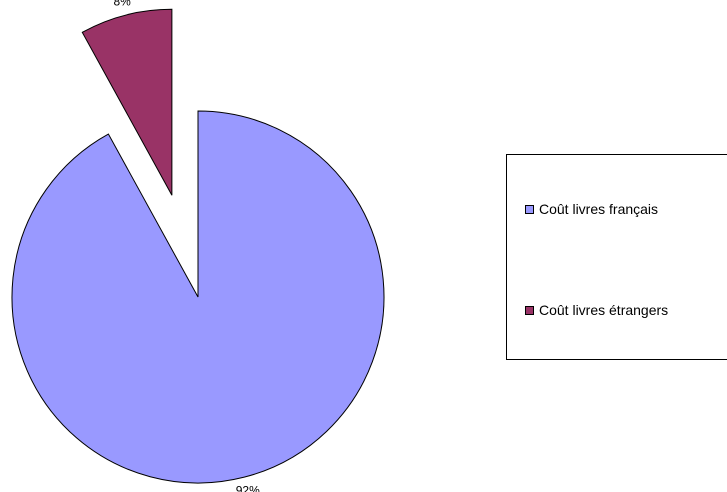 Image resolution: width=727 pixels, height=492 pixels. What do you see at coordinates (122, 4) in the screenshot?
I see `slice-data-label-1: 8%` at bounding box center [122, 4].